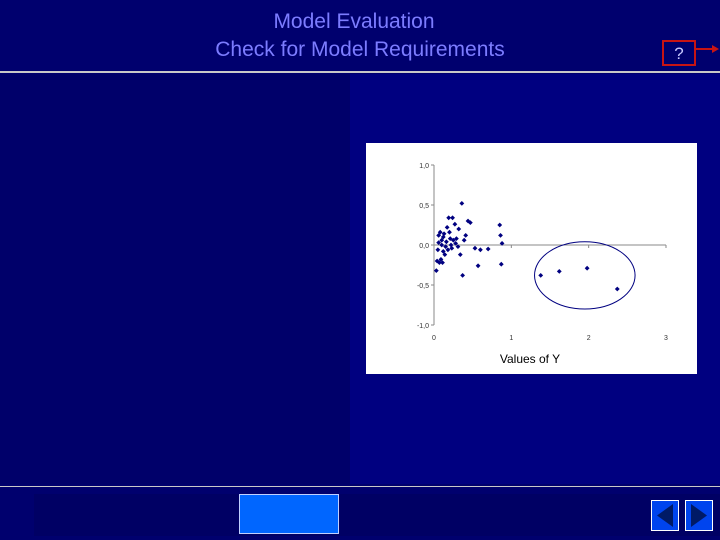 The height and width of the screenshot is (540, 720). What do you see at coordinates (423, 326) in the screenshot?
I see `y-tick-label: -1,0` at bounding box center [423, 326].